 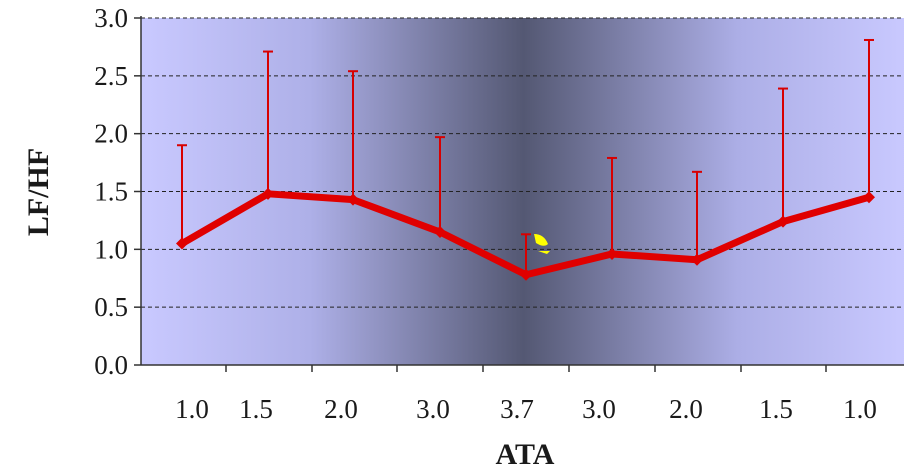 What do you see at coordinates (111, 134) in the screenshot?
I see `y-tick-label: 2.0` at bounding box center [111, 134].